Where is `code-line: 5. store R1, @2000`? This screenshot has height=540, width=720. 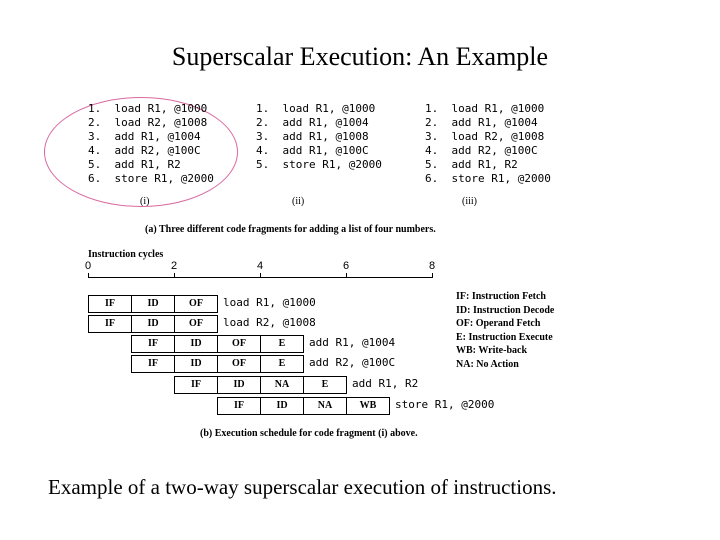
code-line: 5. store R1, @2000 is located at coordinates (319, 164).